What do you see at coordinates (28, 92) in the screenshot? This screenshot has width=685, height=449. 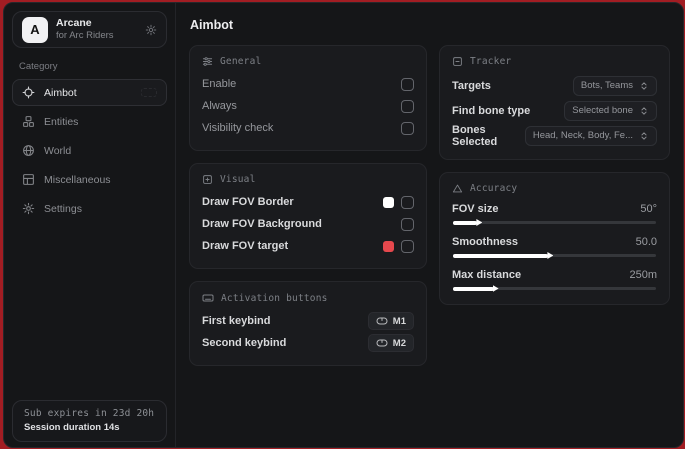 I see `crosshair-icon` at bounding box center [28, 92].